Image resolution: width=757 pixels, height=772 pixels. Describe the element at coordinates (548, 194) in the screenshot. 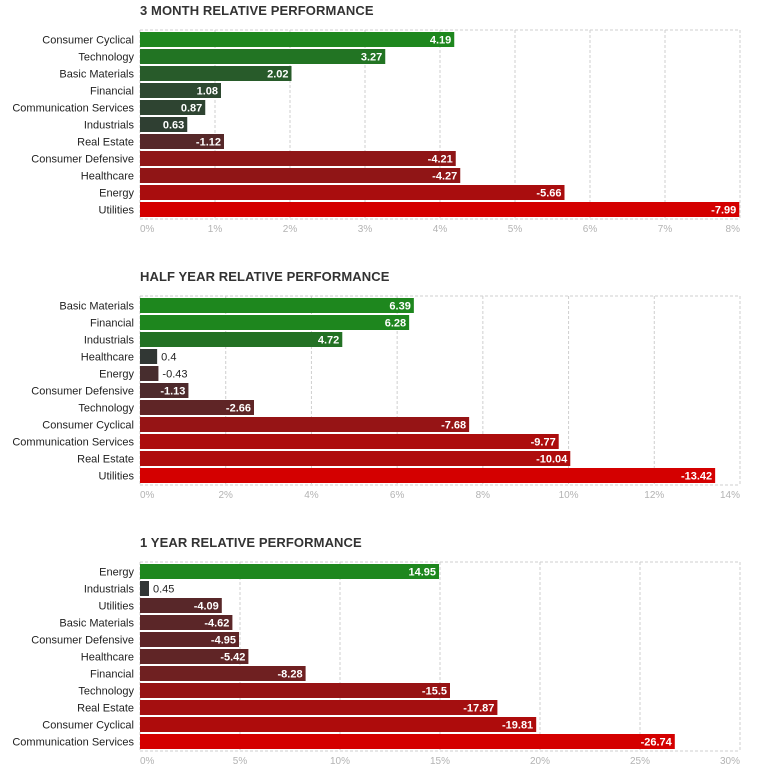

I see `value-label: -5.66` at that location.